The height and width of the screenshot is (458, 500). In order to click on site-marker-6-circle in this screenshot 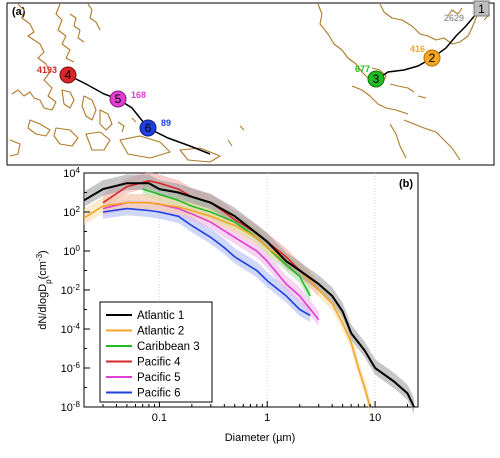, I will do `click(148, 128)`.